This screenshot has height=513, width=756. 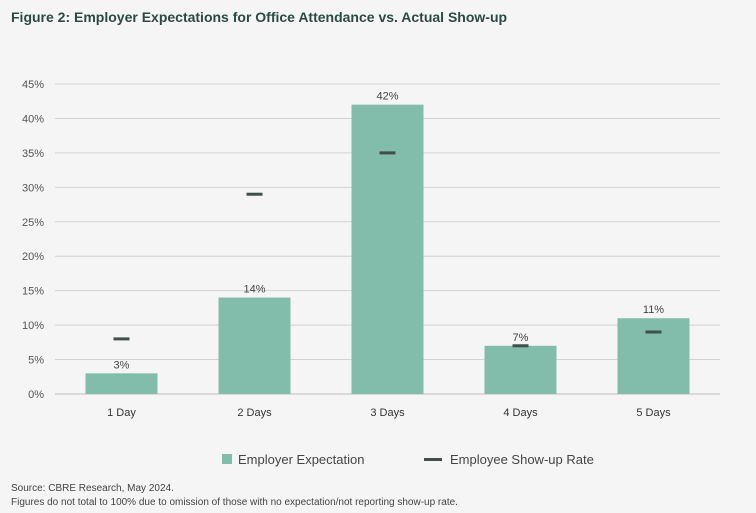 What do you see at coordinates (254, 413) in the screenshot?
I see `x-tick-label: 2 Days` at bounding box center [254, 413].